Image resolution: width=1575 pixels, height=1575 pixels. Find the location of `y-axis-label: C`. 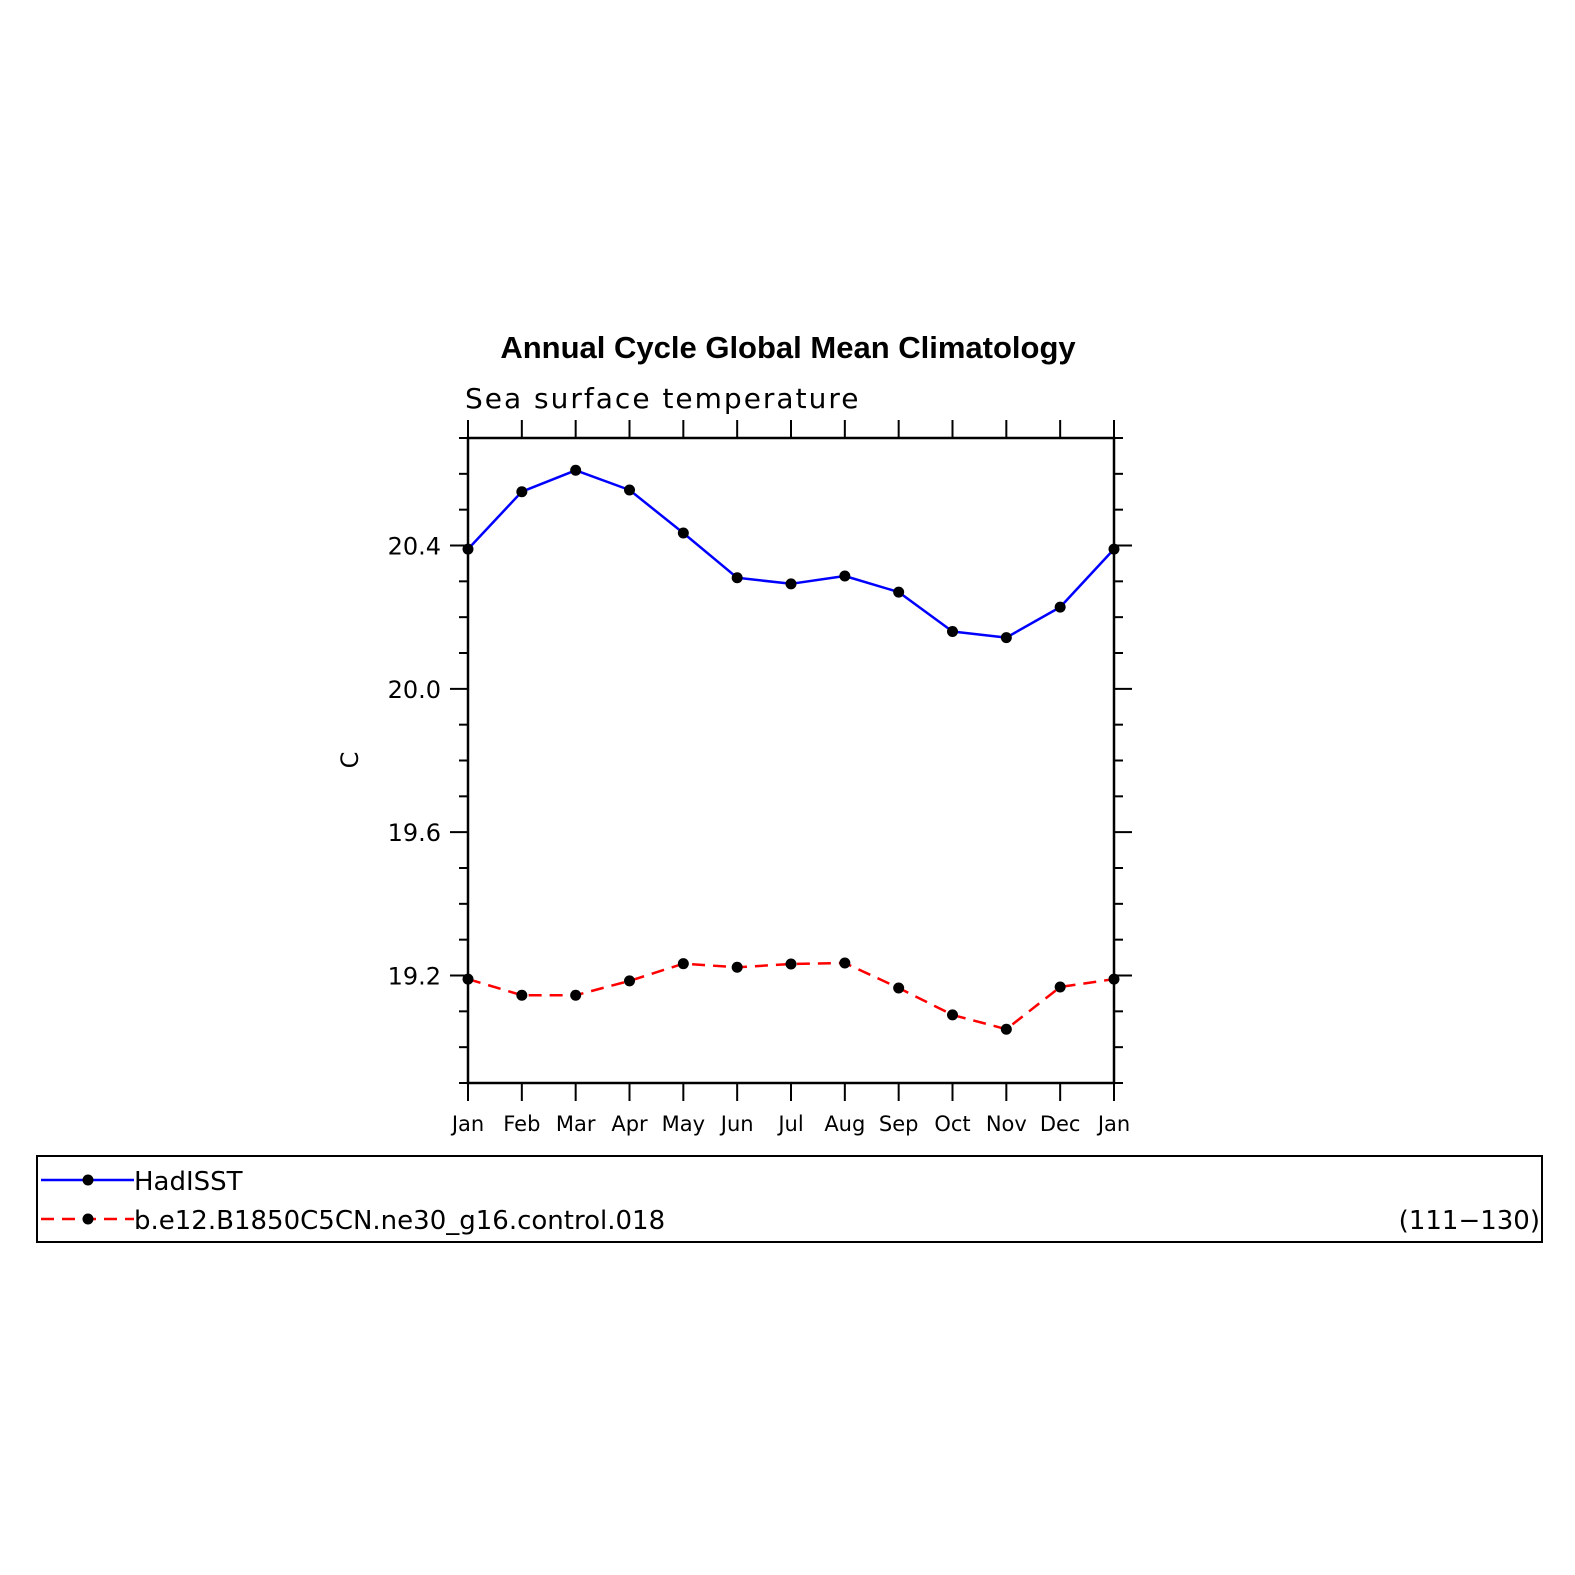

y-axis-label: C is located at coordinates (350, 760).